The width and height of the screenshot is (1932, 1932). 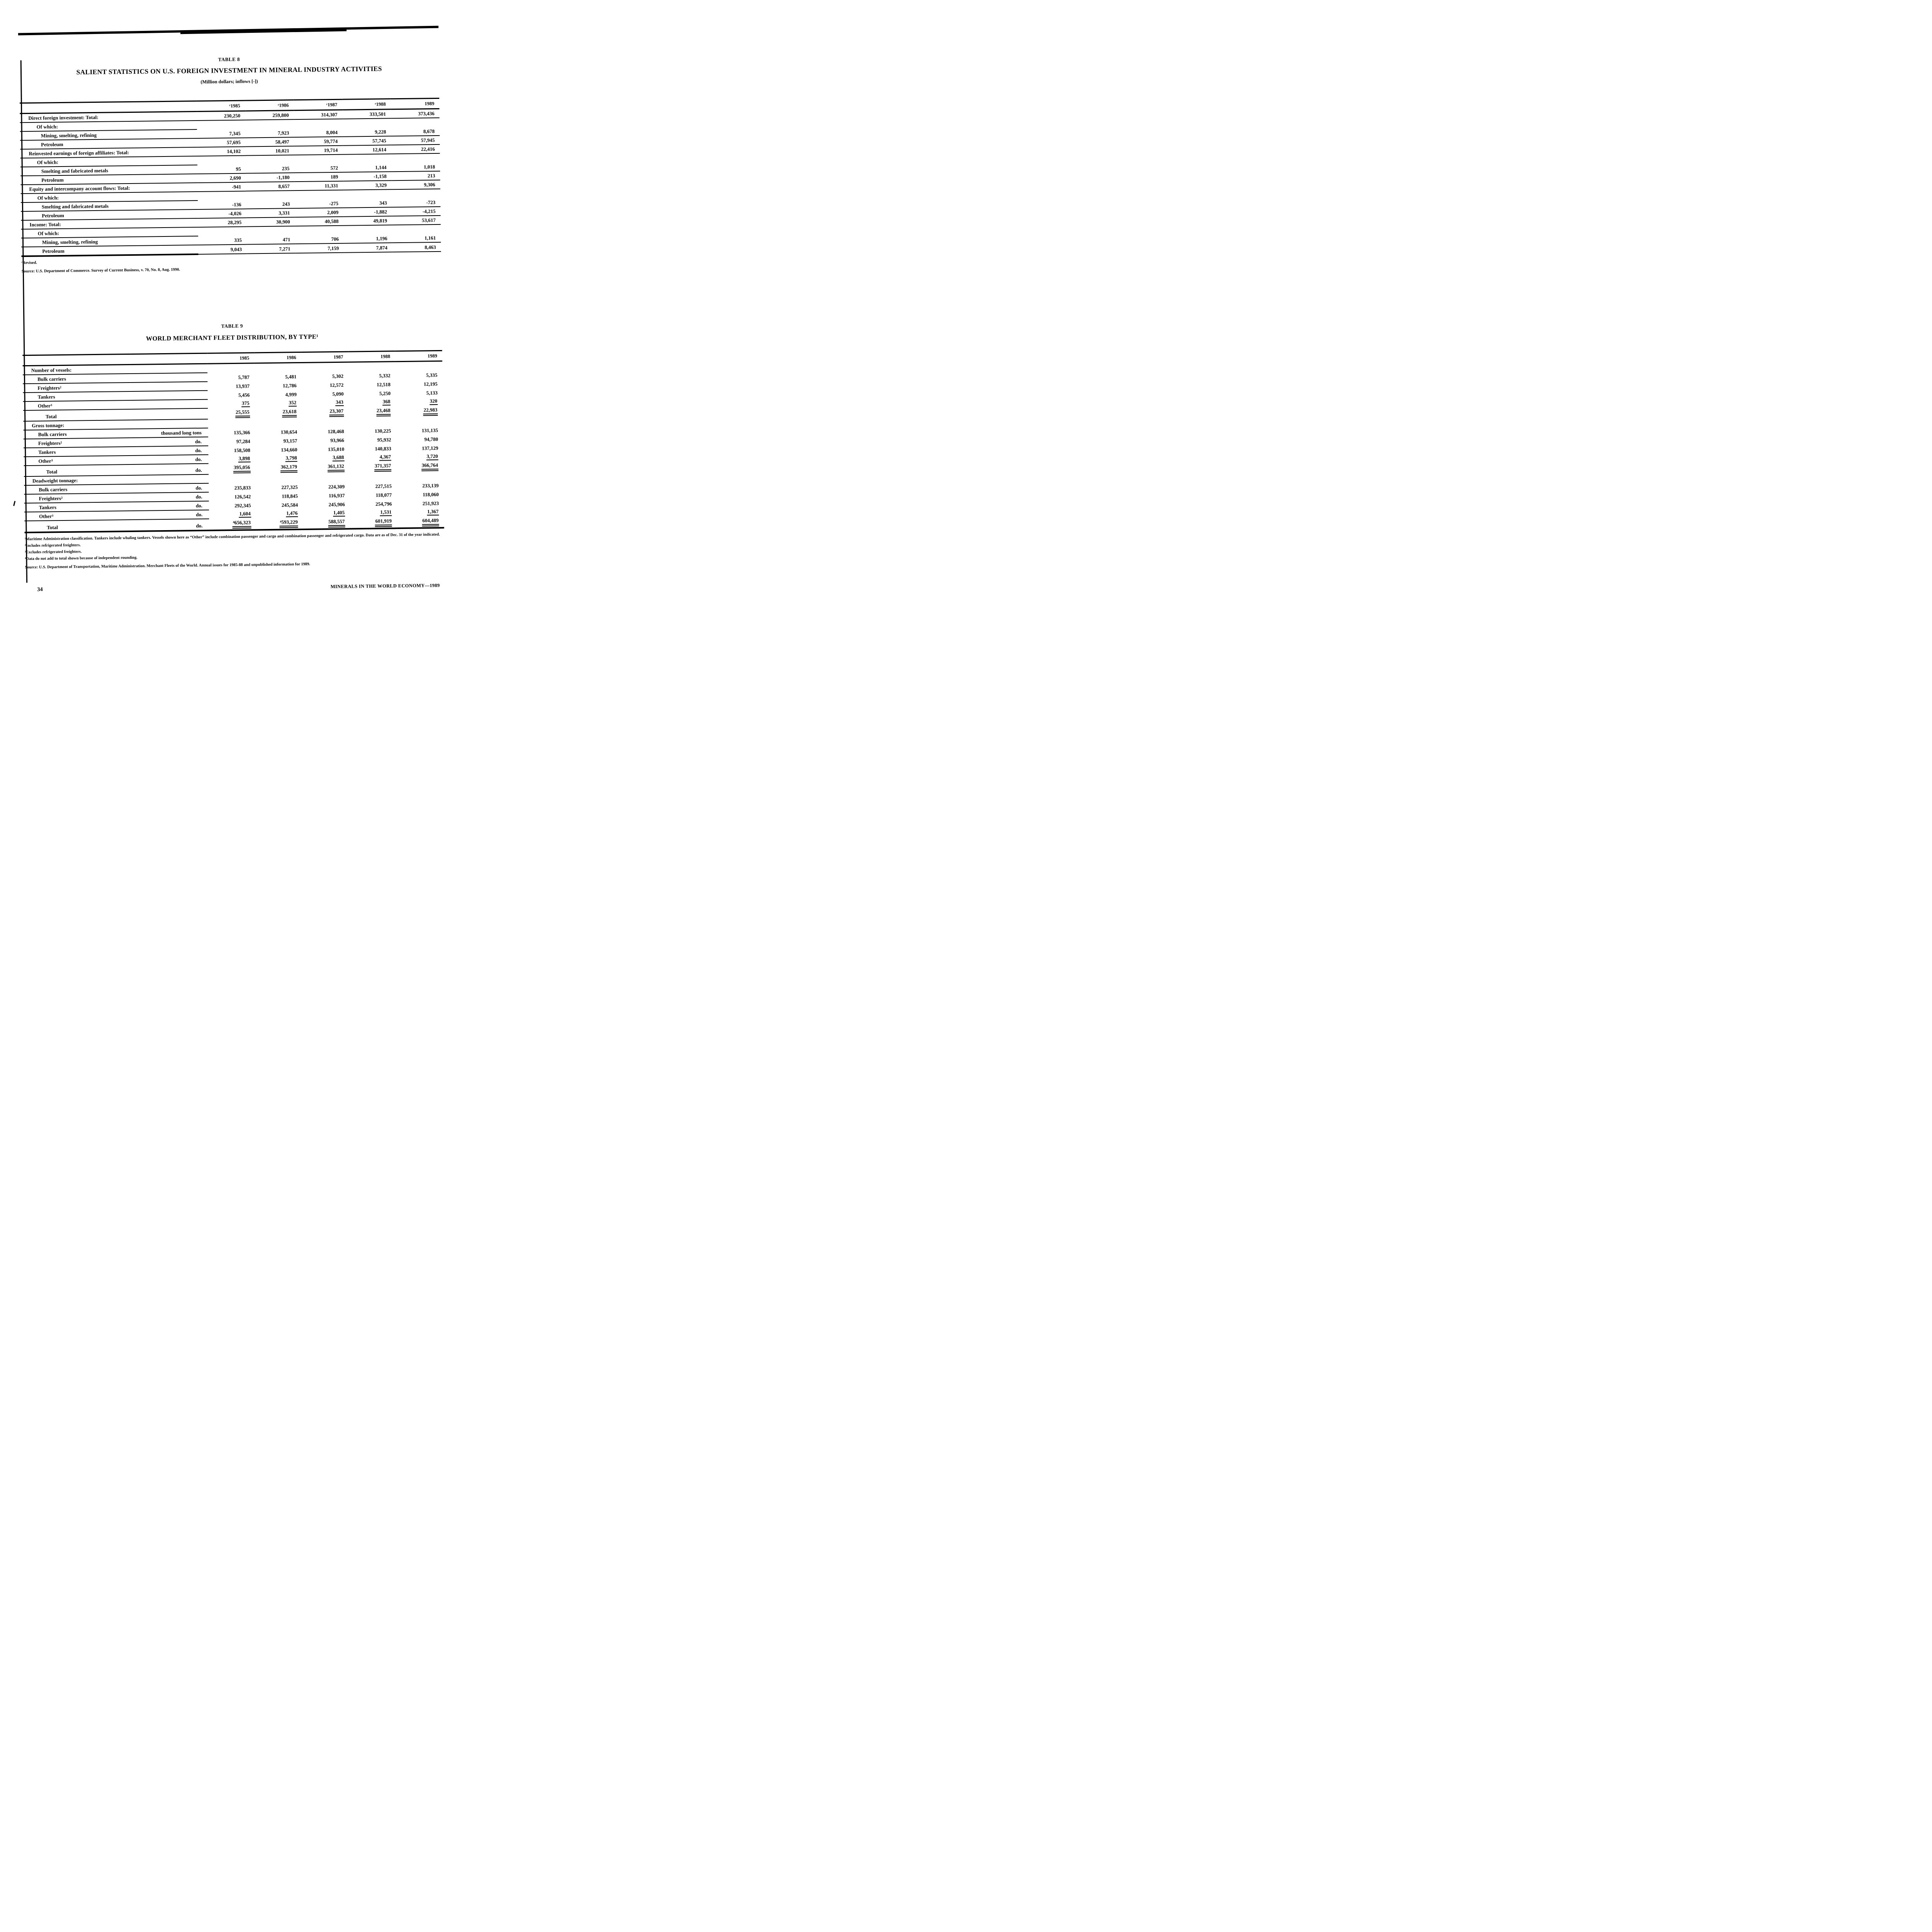 I want to click on cell-value: 49,819, so click(x=380, y=221).